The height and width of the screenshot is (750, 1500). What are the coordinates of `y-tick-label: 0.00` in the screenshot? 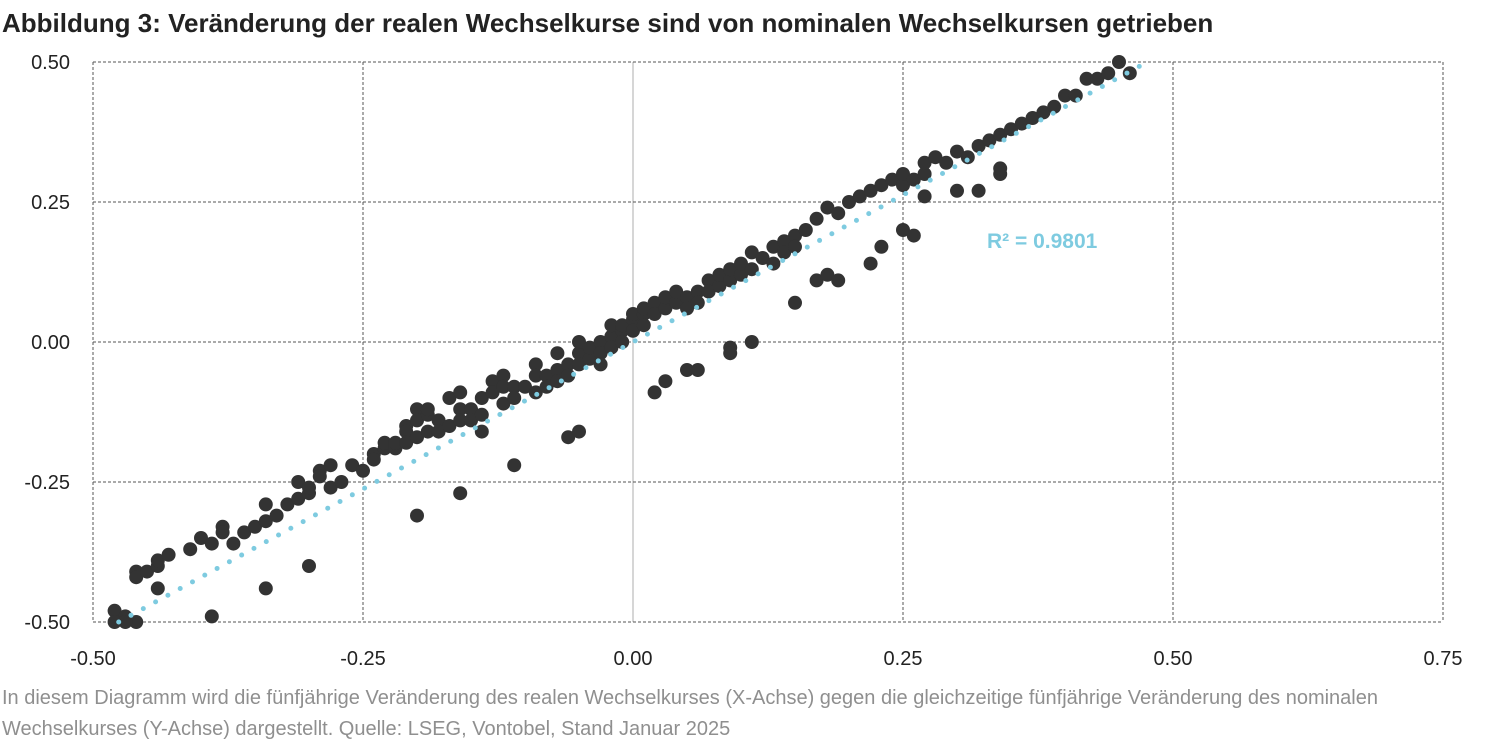 It's located at (50, 343).